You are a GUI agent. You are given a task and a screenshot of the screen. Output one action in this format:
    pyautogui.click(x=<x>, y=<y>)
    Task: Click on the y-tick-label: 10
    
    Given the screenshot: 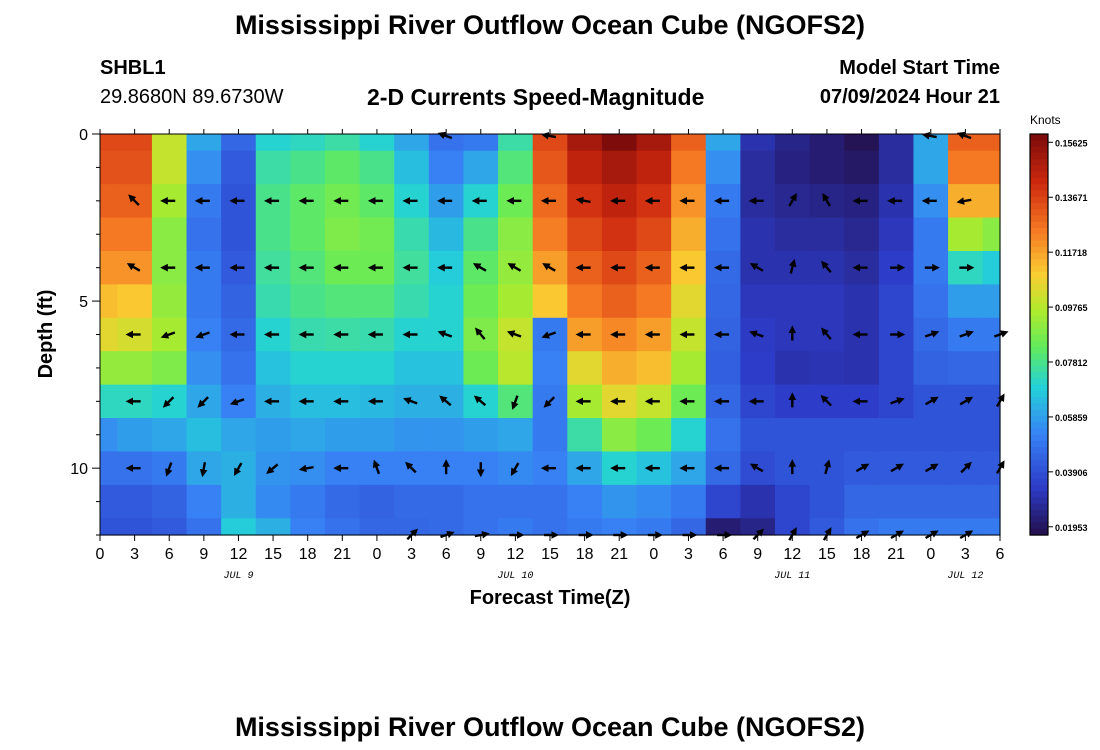 What is the action you would take?
    pyautogui.click(x=79, y=469)
    